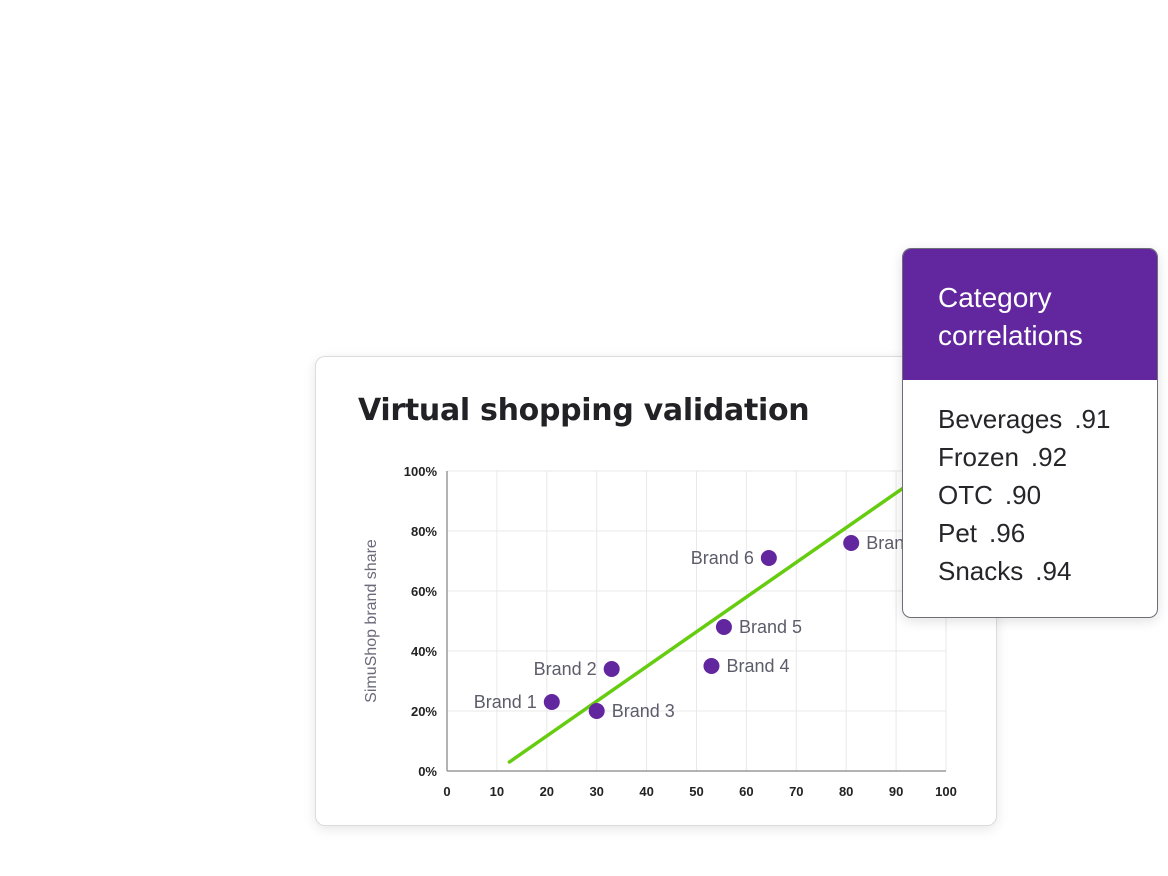 Image resolution: width=1168 pixels, height=876 pixels. What do you see at coordinates (1047, 495) in the screenshot?
I see `correlation-item: OTC .90` at bounding box center [1047, 495].